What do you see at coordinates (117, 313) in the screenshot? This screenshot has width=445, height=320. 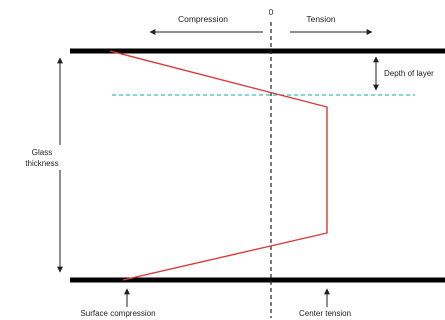 I see `surface-compression-label: Surface compression` at bounding box center [117, 313].